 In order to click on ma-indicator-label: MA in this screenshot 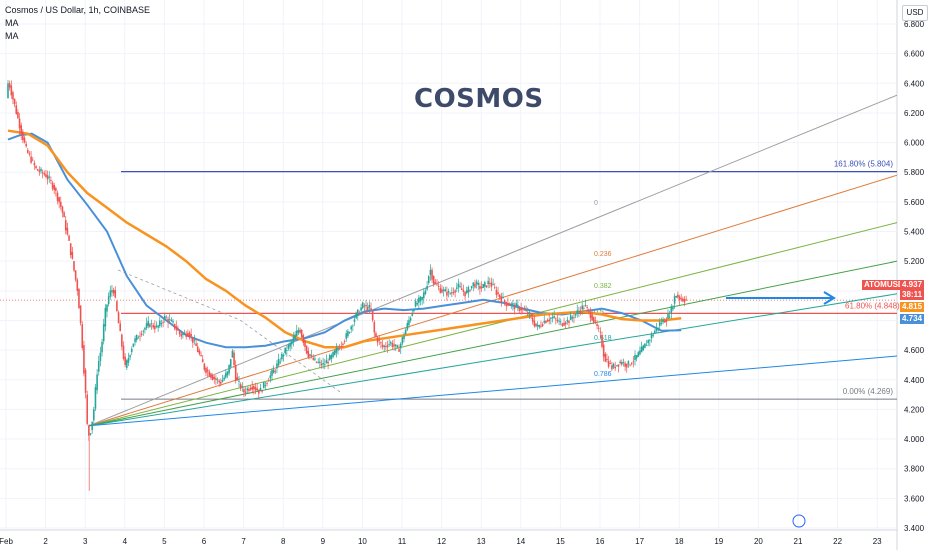, I will do `click(12, 23)`.